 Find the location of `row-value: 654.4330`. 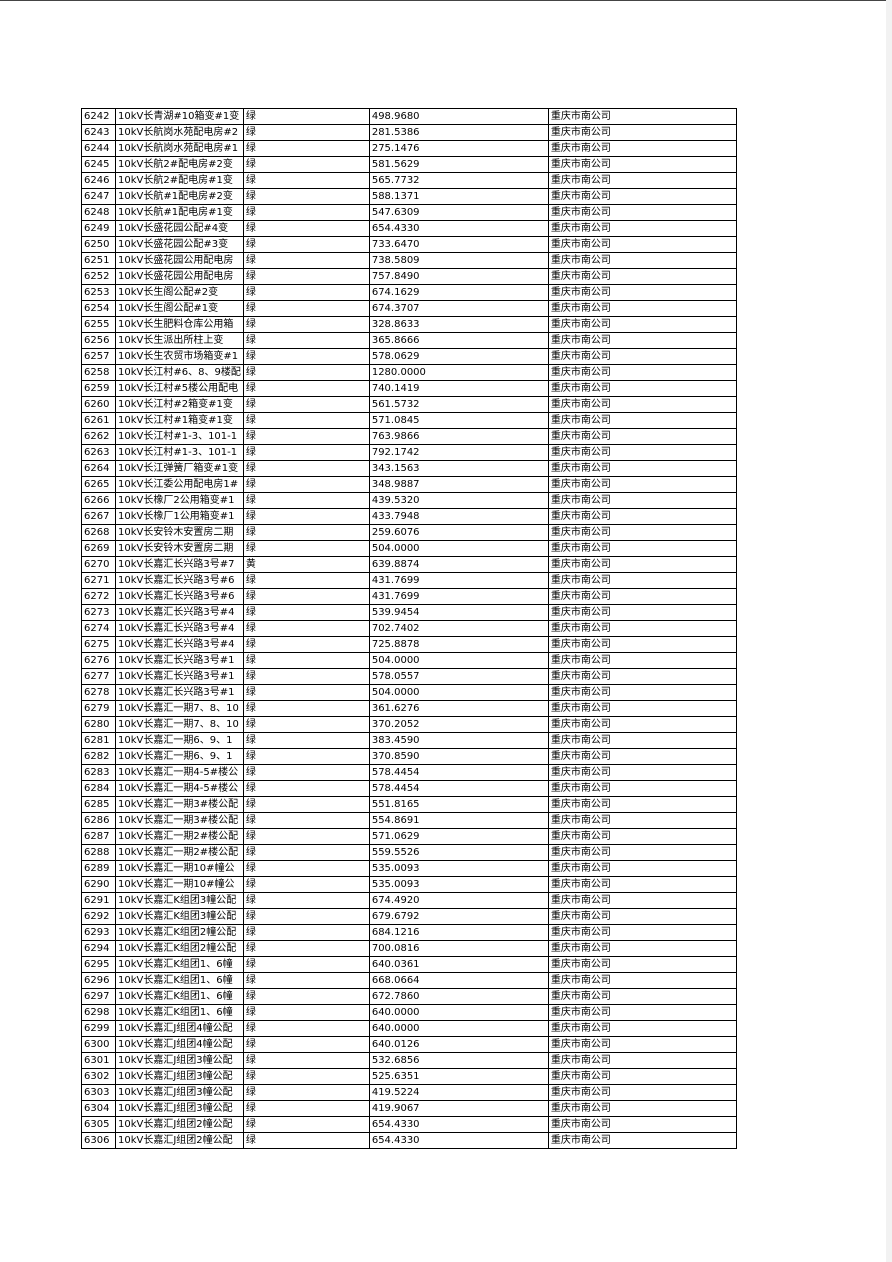

row-value: 654.4330 is located at coordinates (458, 1124).